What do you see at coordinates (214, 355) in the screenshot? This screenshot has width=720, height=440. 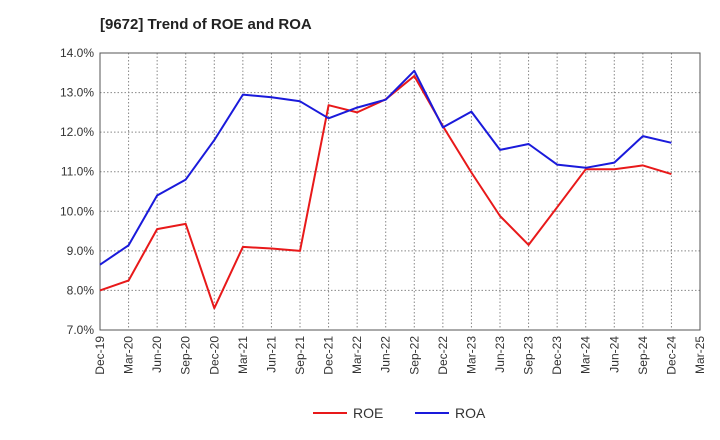 I see `x-tick-label: Dec-20` at bounding box center [214, 355].